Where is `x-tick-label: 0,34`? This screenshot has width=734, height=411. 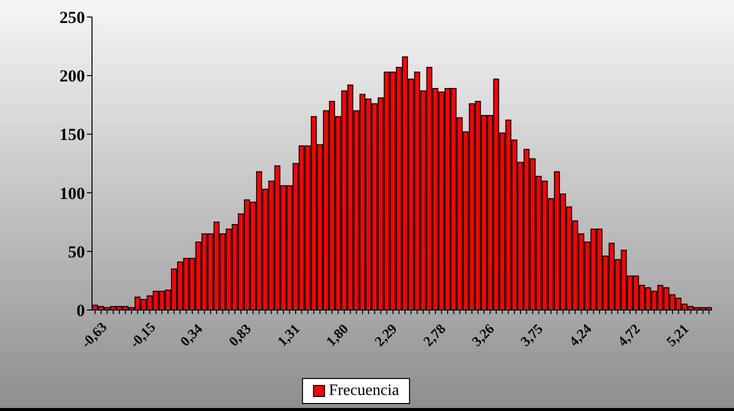
x-tick-label: 0,34 is located at coordinates (192, 336).